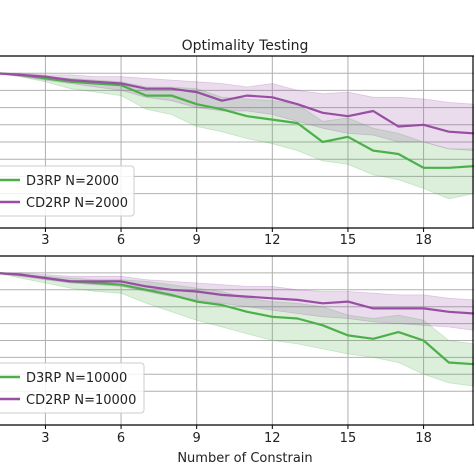 This screenshot has height=474, width=474. Describe the element at coordinates (77, 203) in the screenshot. I see `legend-label: CD2RP N=2000` at that location.